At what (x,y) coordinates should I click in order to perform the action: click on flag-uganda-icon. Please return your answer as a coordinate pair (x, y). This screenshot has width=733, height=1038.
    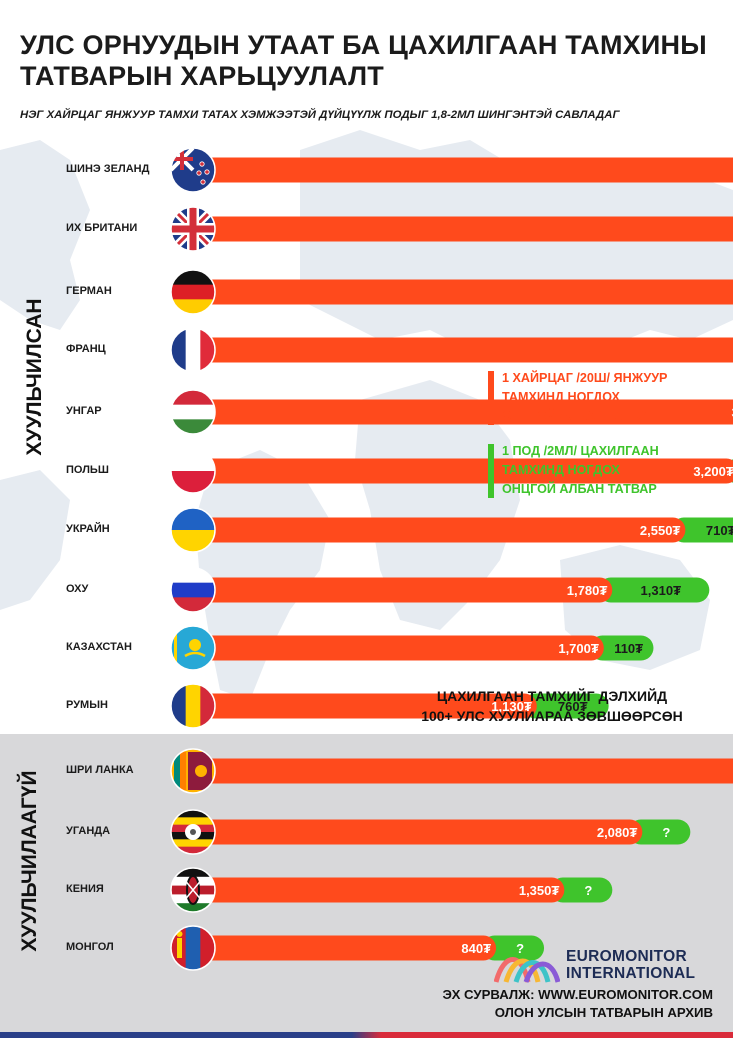
    Looking at the image, I should click on (193, 832).